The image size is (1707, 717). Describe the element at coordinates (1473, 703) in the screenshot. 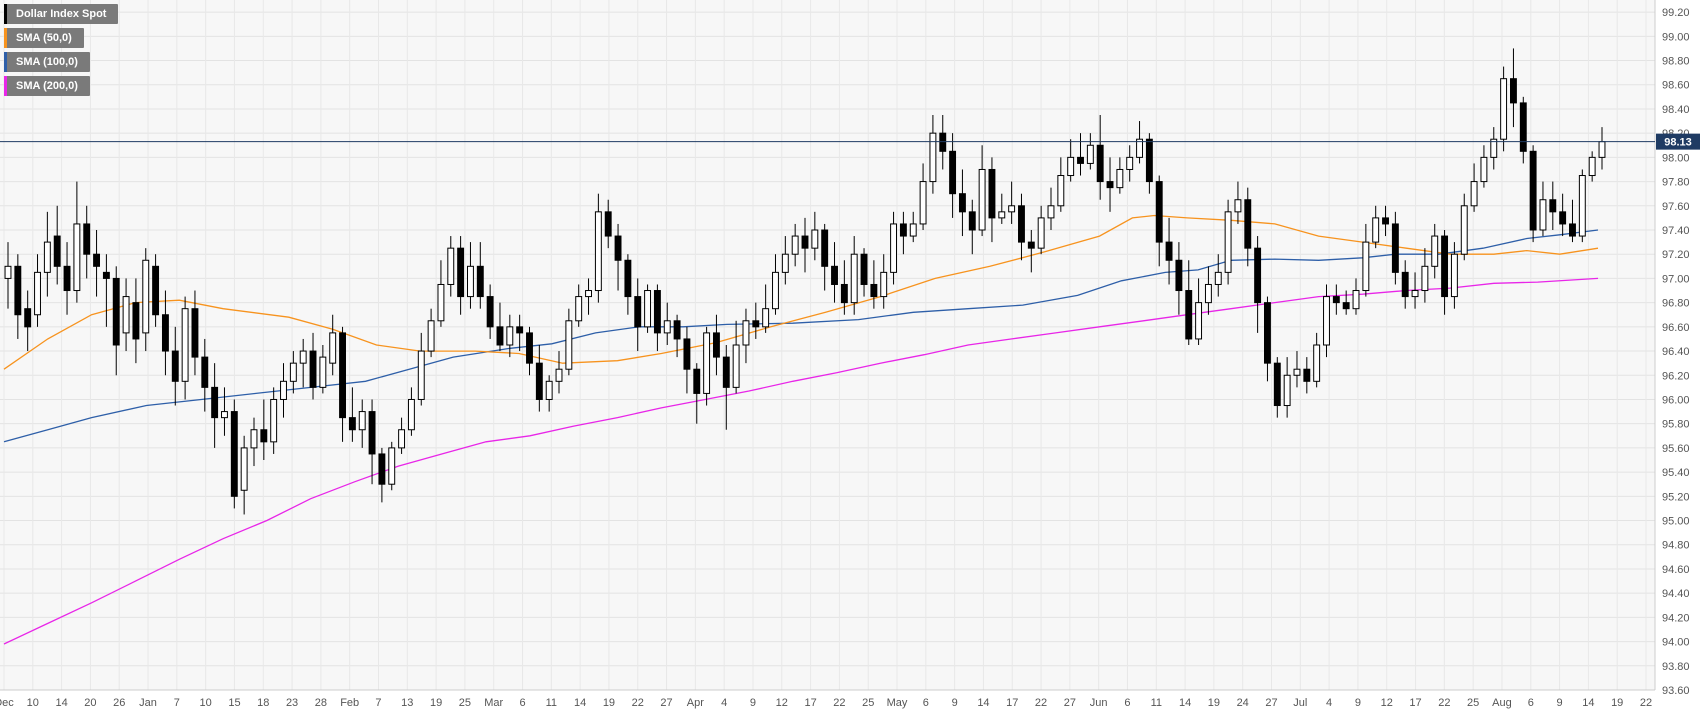

I see `x-tick-label: 25` at that location.